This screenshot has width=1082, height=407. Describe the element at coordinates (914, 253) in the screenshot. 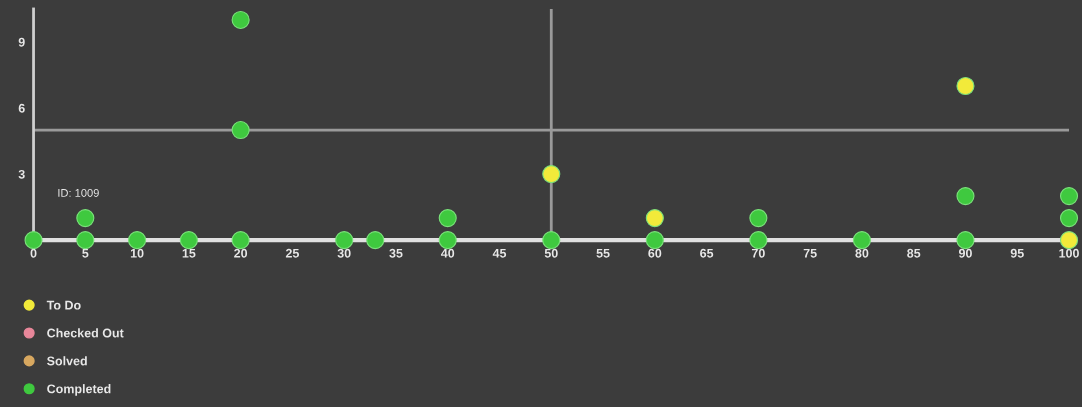

I see `x-tick-label: 85` at that location.